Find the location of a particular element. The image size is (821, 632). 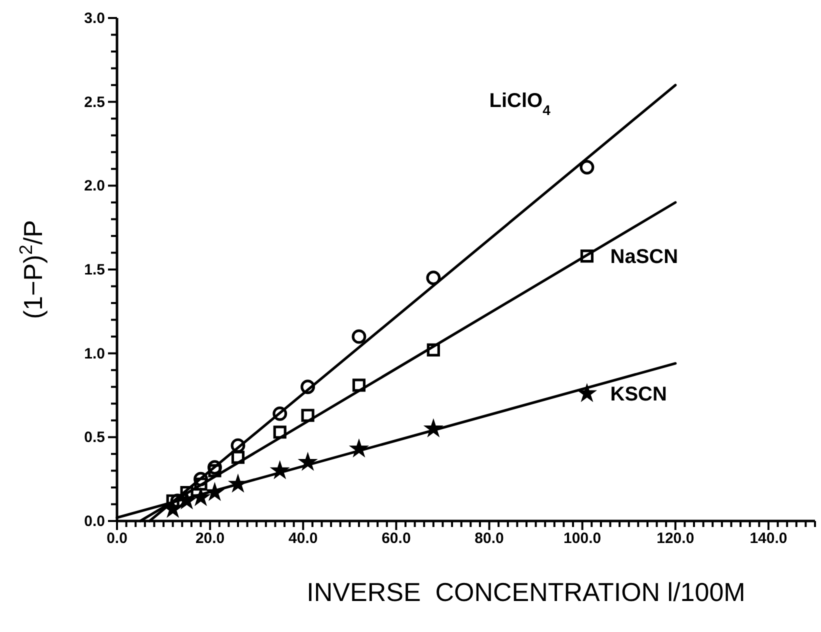

x-axis-title: INVERSE CONCENTRATION l/100M is located at coordinates (526, 592).